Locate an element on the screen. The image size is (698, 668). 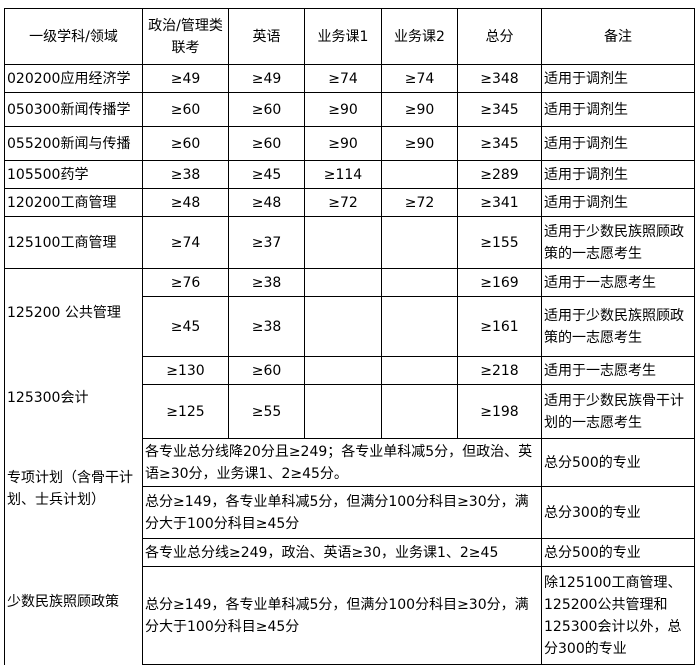
table-row: 055200新闻与传播 ≥60 ≥60 ≥90 ≥90 ≥345 适用于调剂生 is located at coordinates (349, 143).